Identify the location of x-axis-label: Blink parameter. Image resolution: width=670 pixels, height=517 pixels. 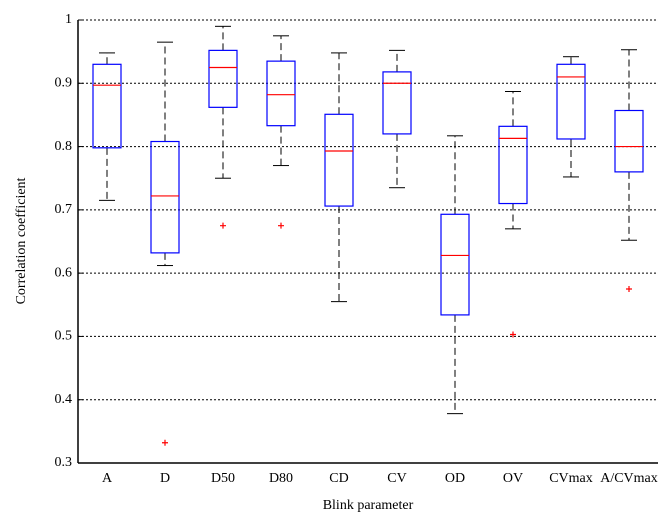
(368, 505).